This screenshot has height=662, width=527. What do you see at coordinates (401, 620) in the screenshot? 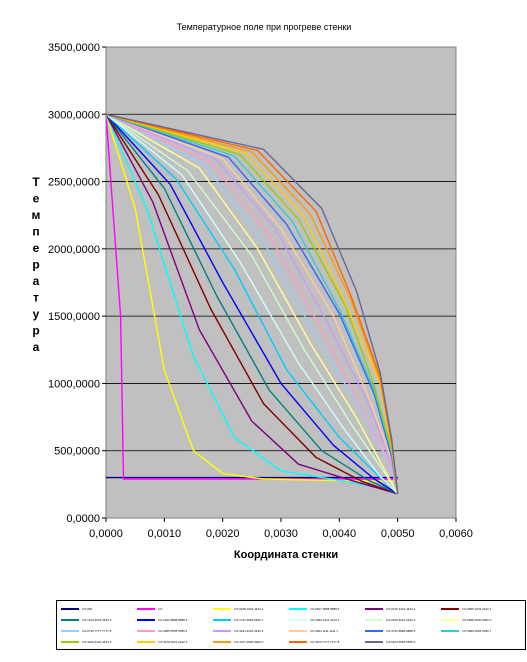
I see `legend-label-10: t=0.2239 2222 2222 2` at bounding box center [401, 620].